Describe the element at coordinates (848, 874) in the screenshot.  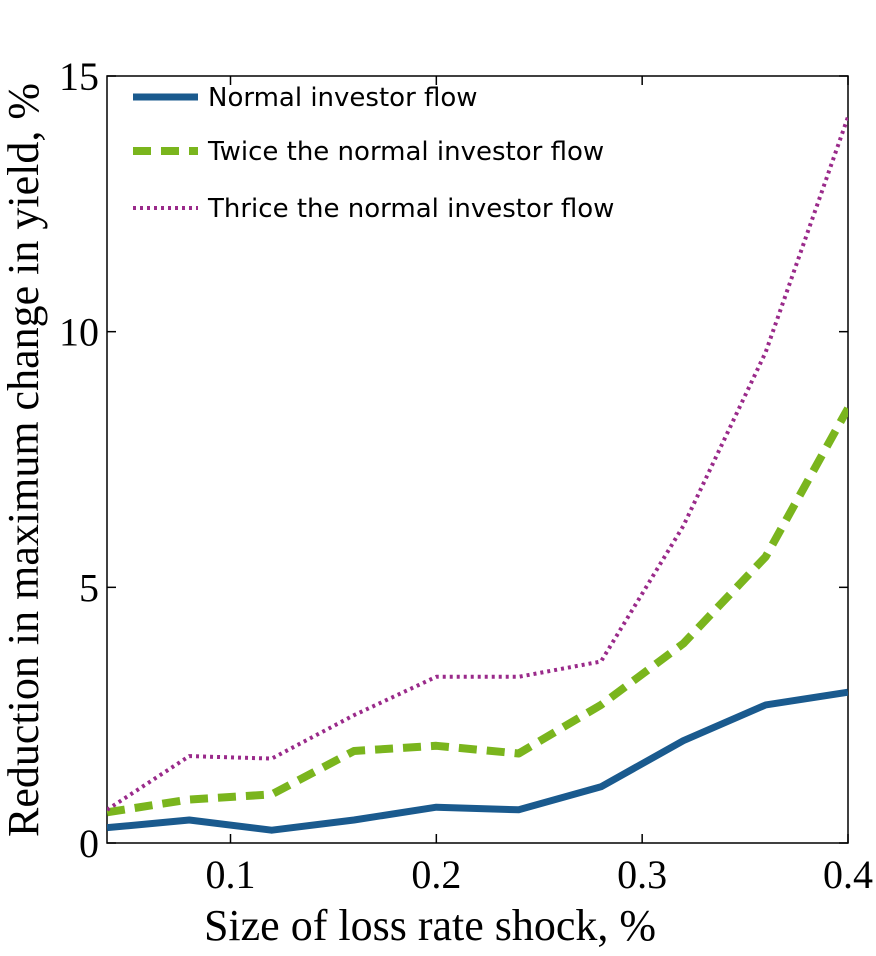
I see `x-tick-label: 0.4` at that location.